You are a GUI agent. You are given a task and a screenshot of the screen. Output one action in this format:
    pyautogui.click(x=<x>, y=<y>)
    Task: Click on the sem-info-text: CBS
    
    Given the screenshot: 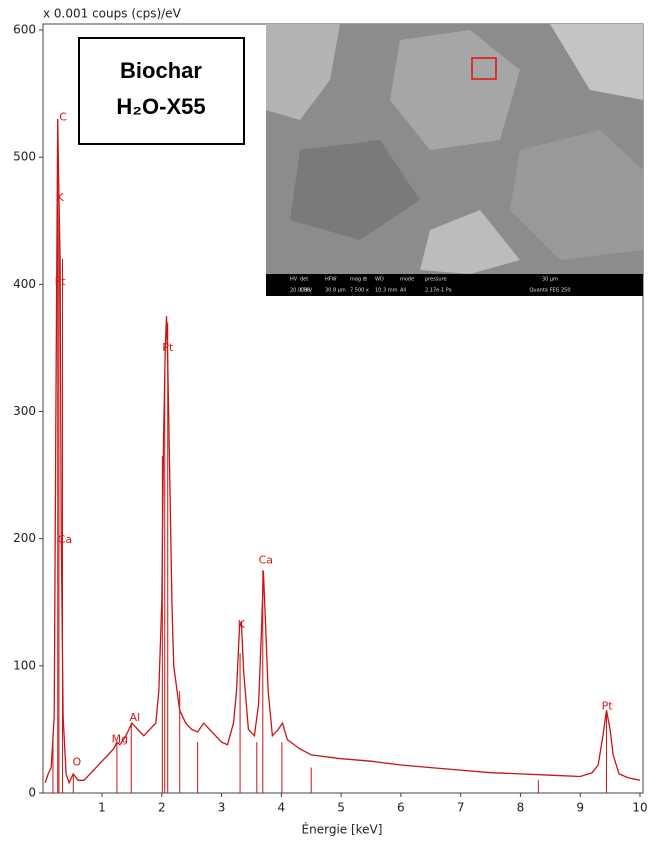 What is the action you would take?
    pyautogui.click(x=305, y=291)
    